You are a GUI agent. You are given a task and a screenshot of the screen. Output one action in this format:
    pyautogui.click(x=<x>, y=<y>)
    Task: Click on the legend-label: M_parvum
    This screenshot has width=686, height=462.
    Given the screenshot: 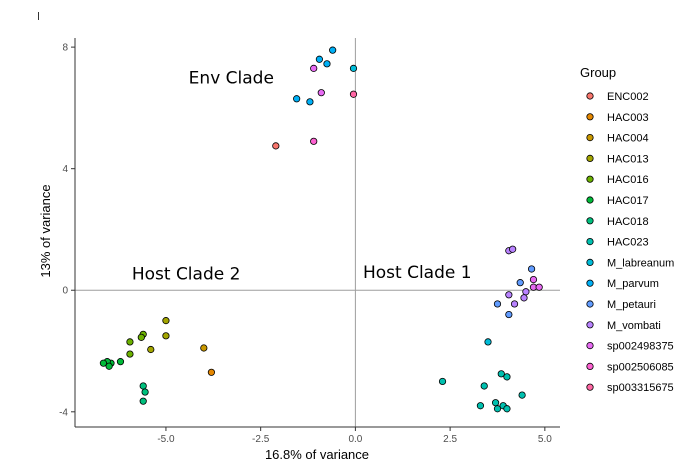 What is the action you would take?
    pyautogui.click(x=633, y=284)
    